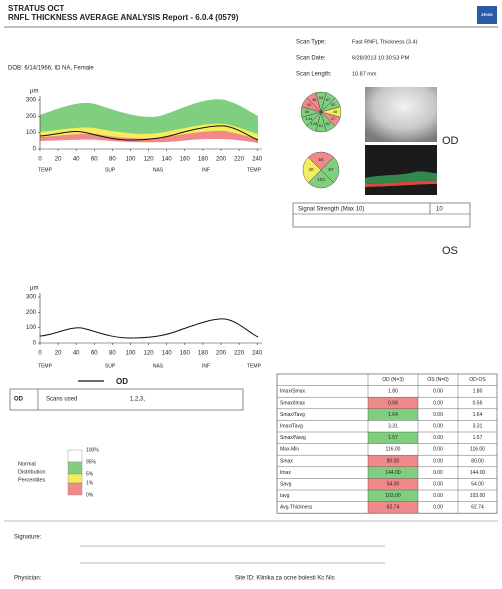  What do you see at coordinates (61, 400) in the screenshot?
I see `scans-label: Scans used` at bounding box center [61, 400].